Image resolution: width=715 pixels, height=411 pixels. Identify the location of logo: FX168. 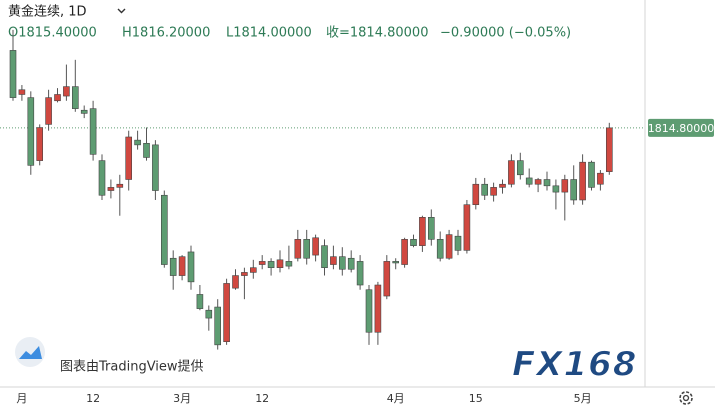
(574, 365).